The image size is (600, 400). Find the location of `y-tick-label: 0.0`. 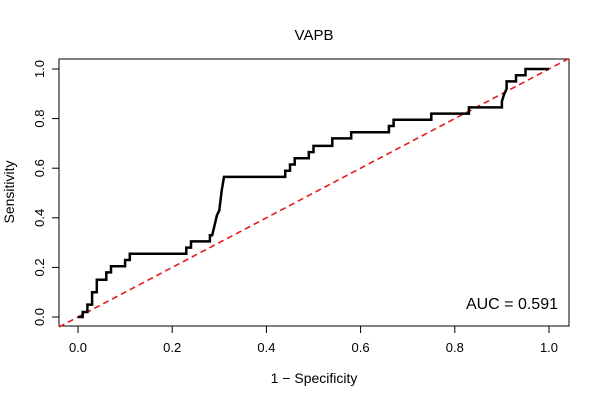

y-tick-label: 0.0 is located at coordinates (39, 317).